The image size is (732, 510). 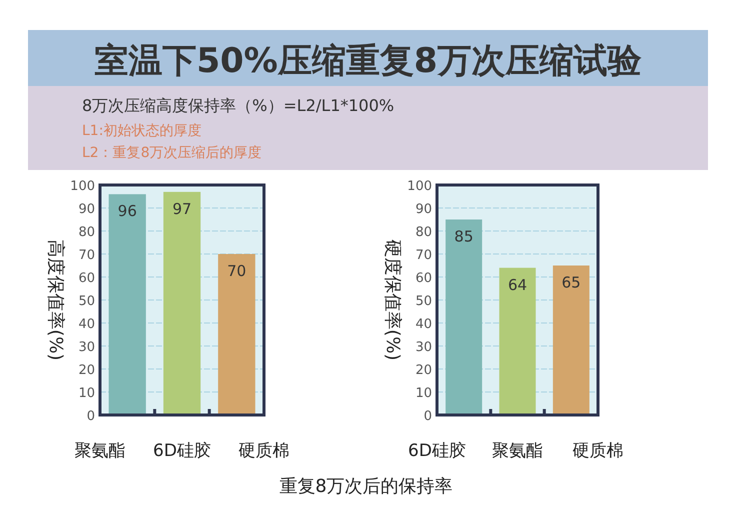 What do you see at coordinates (182, 209) in the screenshot?
I see `data-label: 97` at bounding box center [182, 209].